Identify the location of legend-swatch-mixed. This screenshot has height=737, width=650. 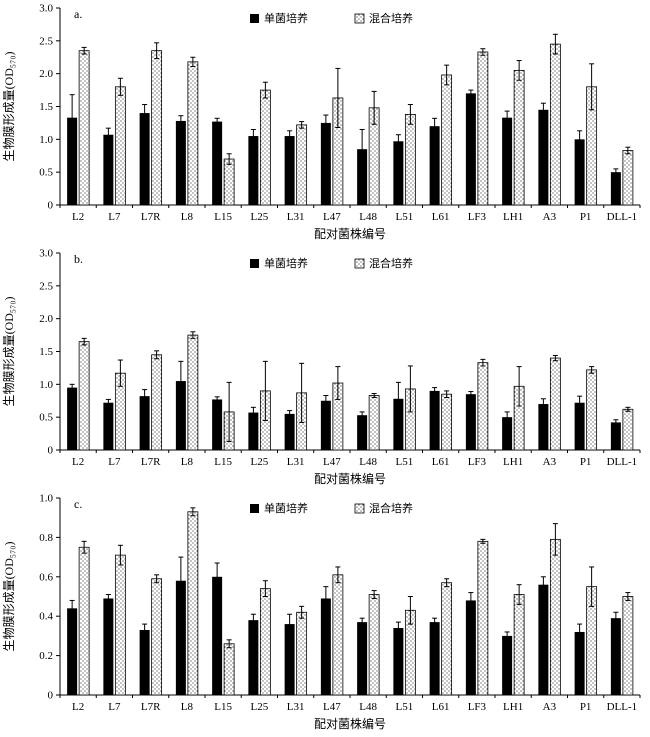
(359, 18).